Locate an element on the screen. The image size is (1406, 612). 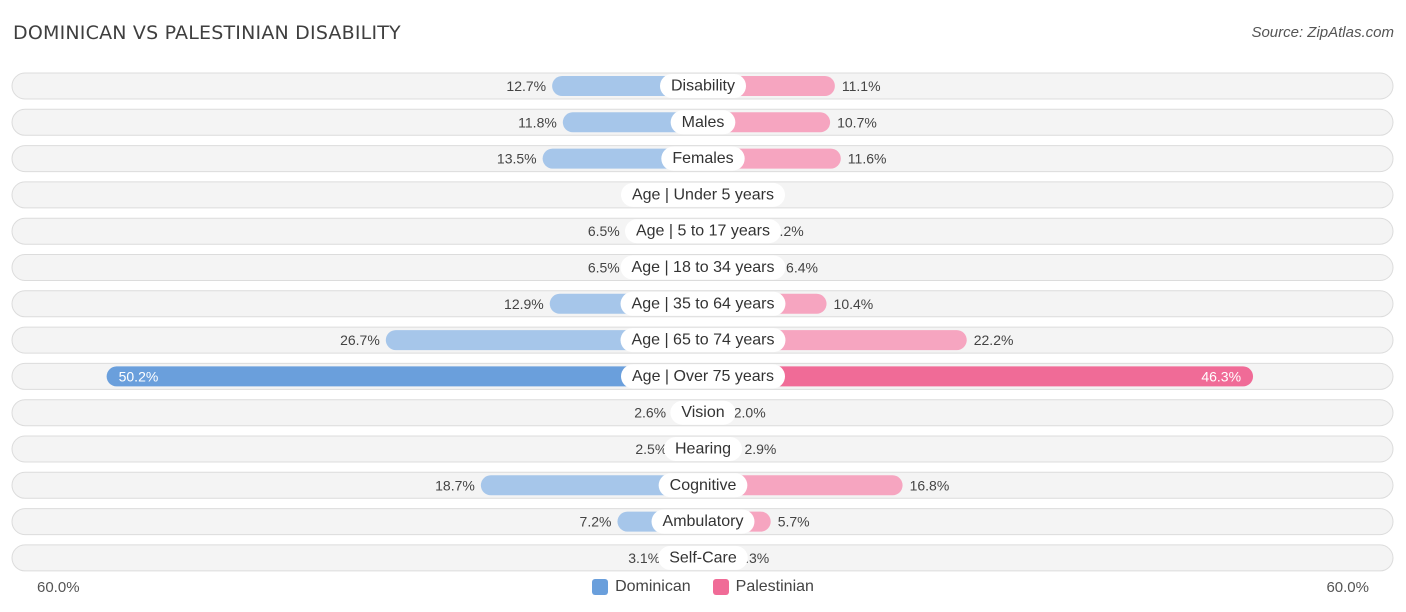
legend-item-dominican: Dominican is located at coordinates (641, 587).